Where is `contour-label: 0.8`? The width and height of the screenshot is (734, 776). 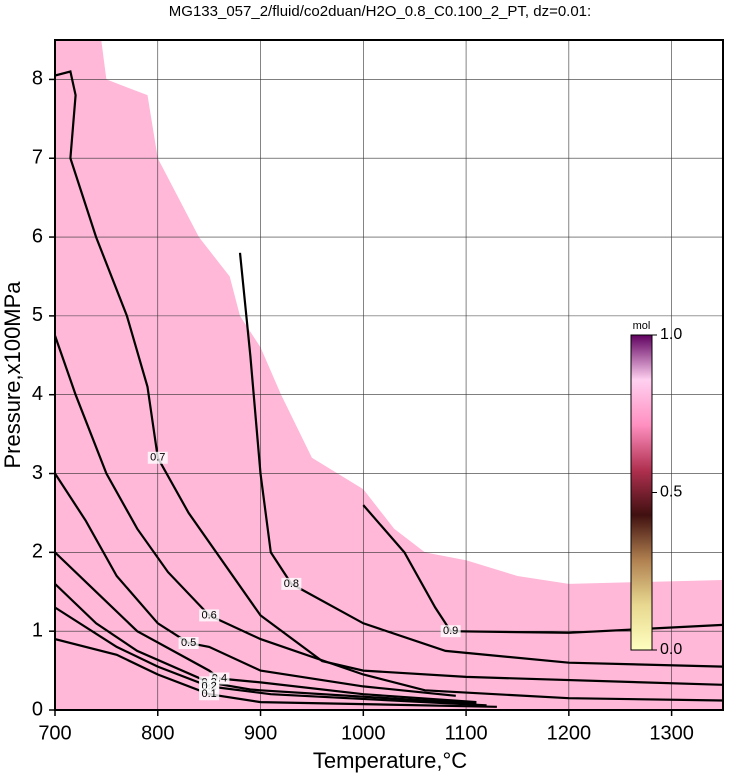
contour-label: 0.8 is located at coordinates (291, 584).